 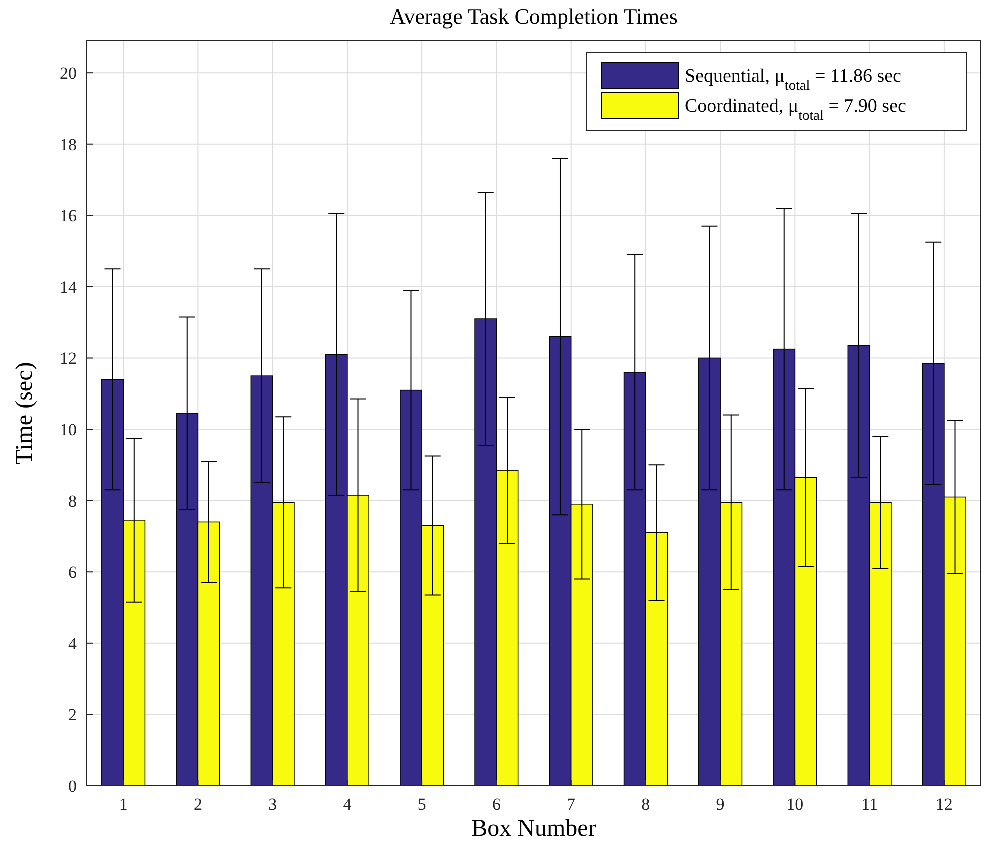 I want to click on y-tick-label: 10, so click(x=68, y=430).